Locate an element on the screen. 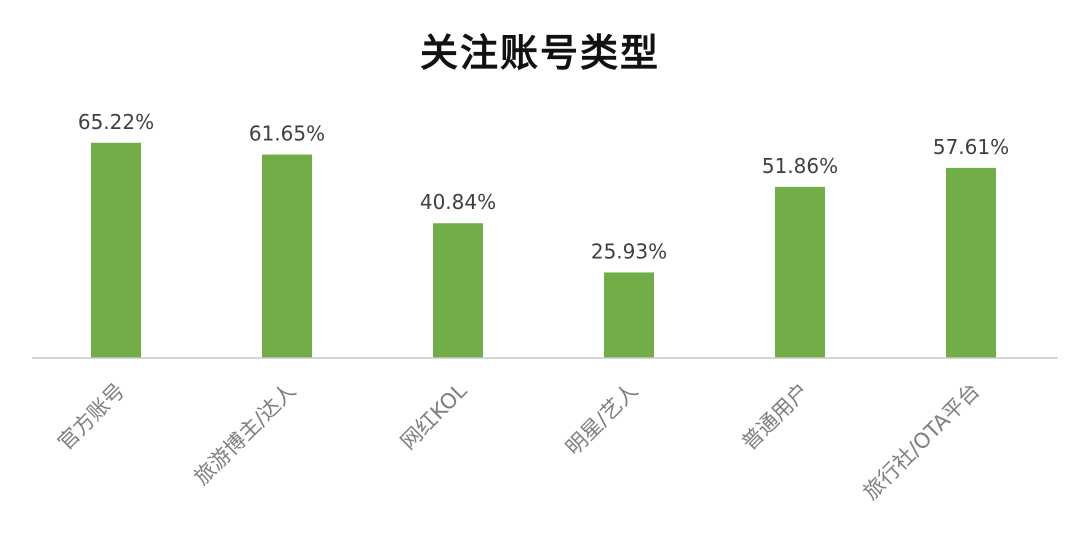  data-label-1: 61.65% is located at coordinates (287, 134).